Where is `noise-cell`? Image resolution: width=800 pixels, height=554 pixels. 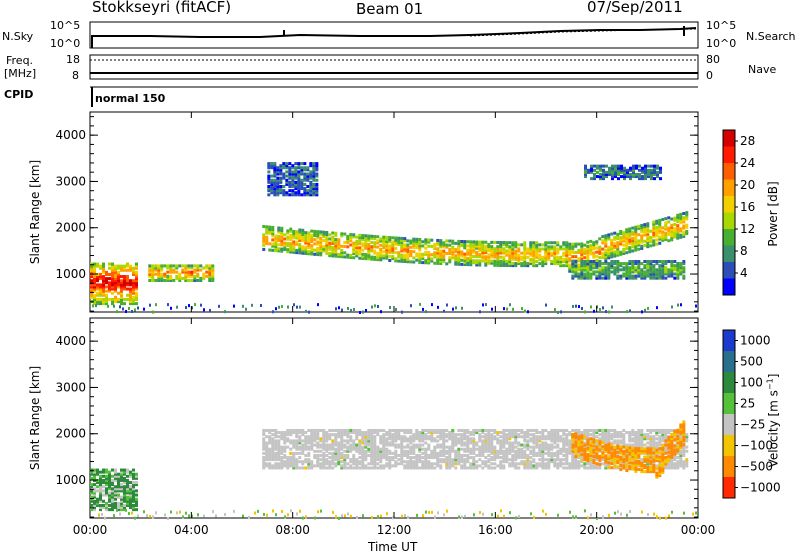 noise-cell is located at coordinates (696, 306).